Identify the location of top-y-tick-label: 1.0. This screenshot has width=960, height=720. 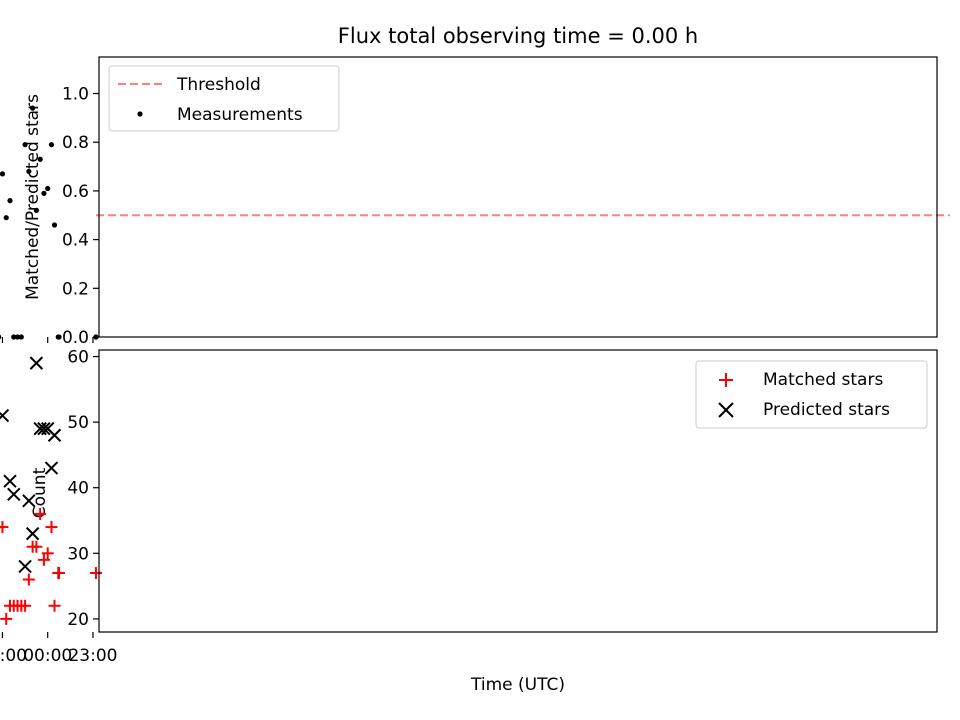
(75, 95).